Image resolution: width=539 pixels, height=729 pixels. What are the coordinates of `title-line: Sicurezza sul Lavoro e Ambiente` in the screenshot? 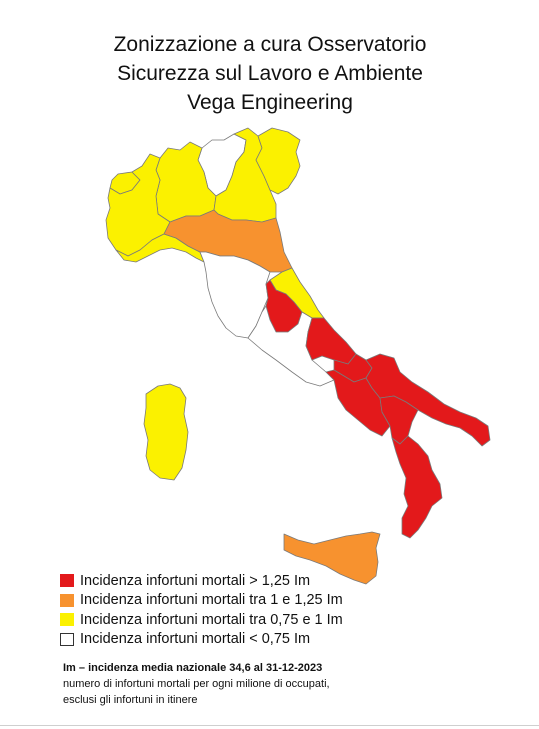 It's located at (270, 73).